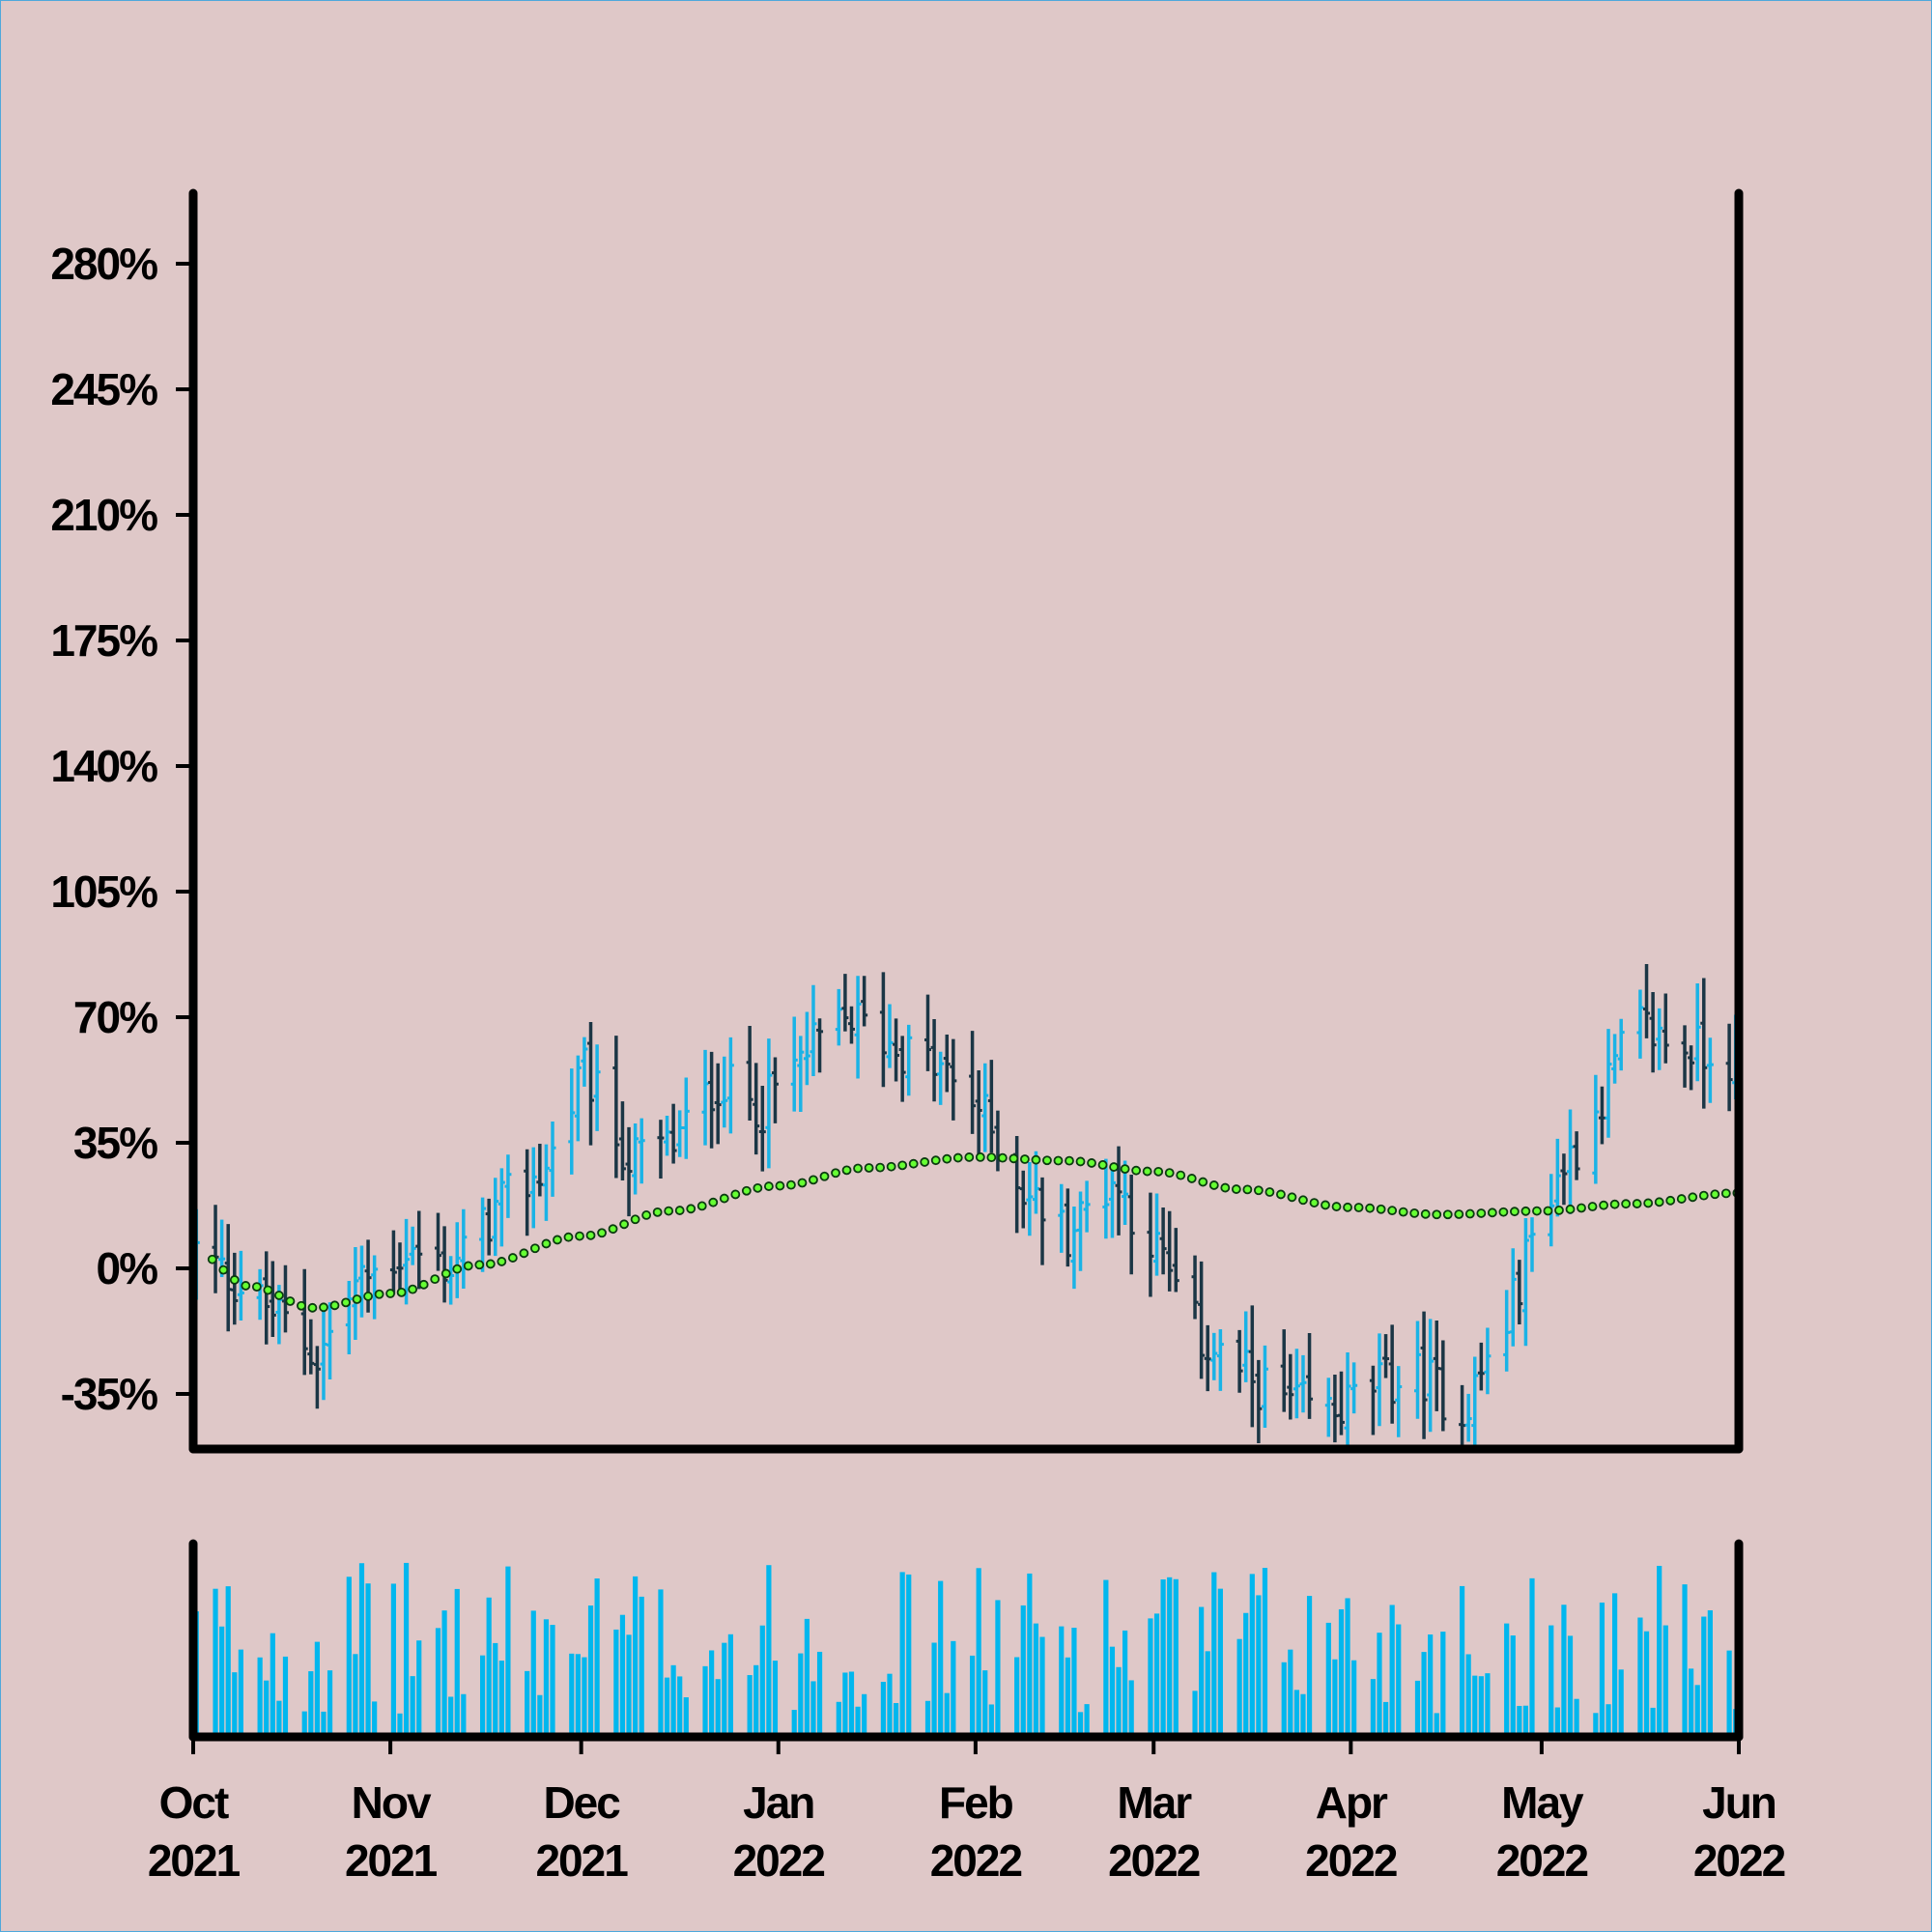 This screenshot has height=1932, width=1932. What do you see at coordinates (1352, 1802) in the screenshot?
I see `x-tick-month-label: Apr` at bounding box center [1352, 1802].